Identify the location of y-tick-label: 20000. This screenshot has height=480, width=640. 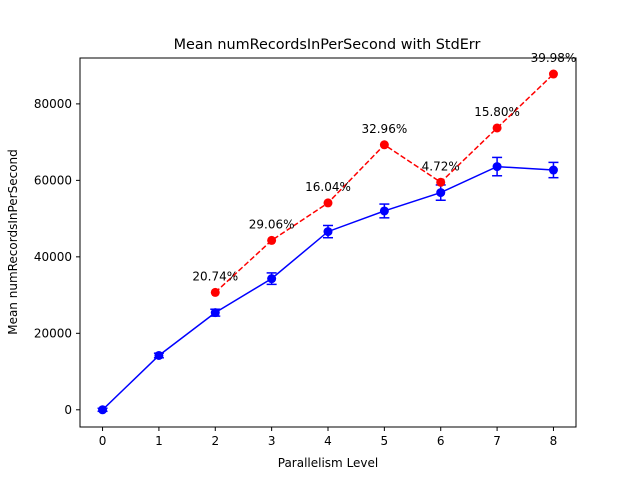
(53, 333).